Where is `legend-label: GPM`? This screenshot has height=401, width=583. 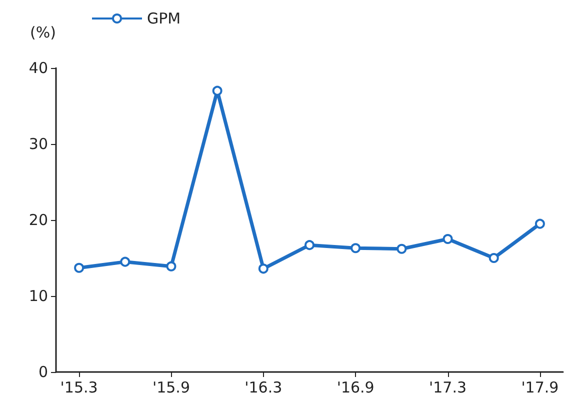
legend-label: GPM is located at coordinates (164, 19).